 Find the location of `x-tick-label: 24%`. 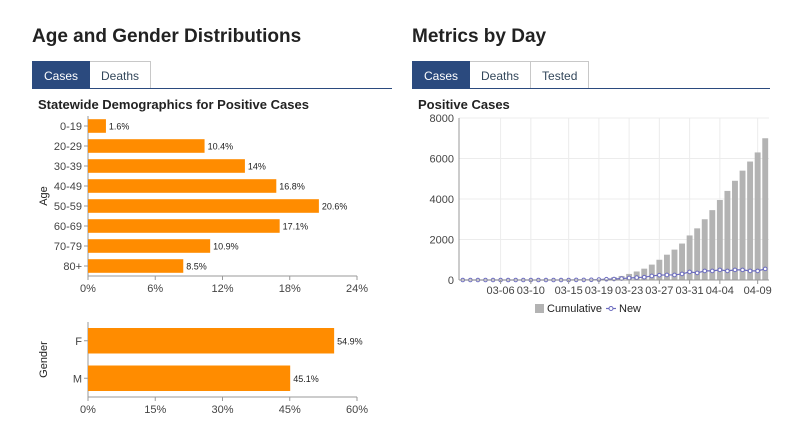

x-tick-label: 24% is located at coordinates (357, 289).